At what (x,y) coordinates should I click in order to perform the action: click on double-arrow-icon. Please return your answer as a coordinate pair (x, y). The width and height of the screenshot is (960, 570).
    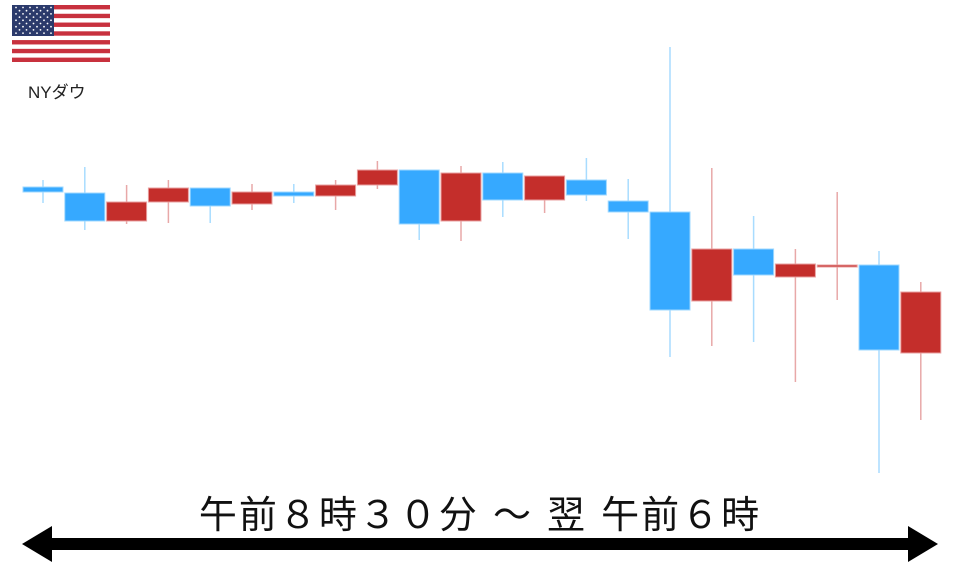
    Looking at the image, I should click on (480, 544).